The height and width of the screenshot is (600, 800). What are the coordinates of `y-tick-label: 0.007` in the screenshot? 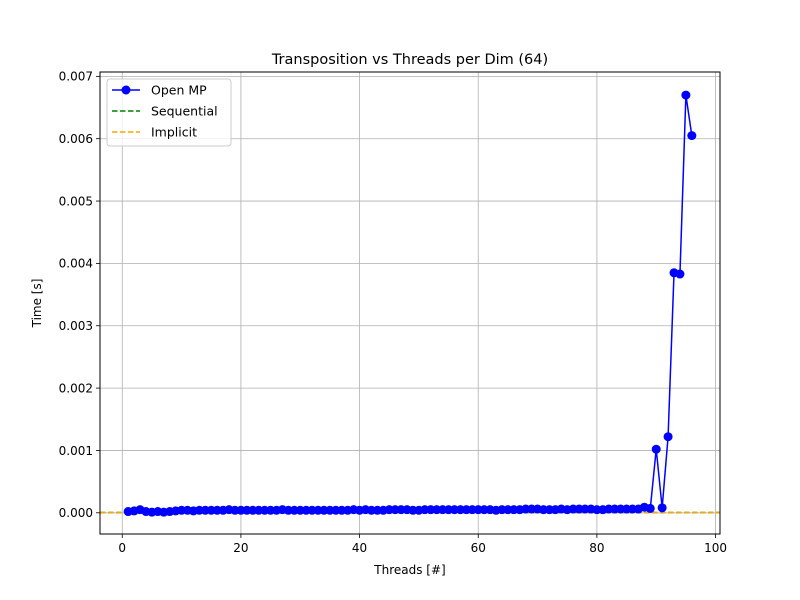 It's located at (76, 77).